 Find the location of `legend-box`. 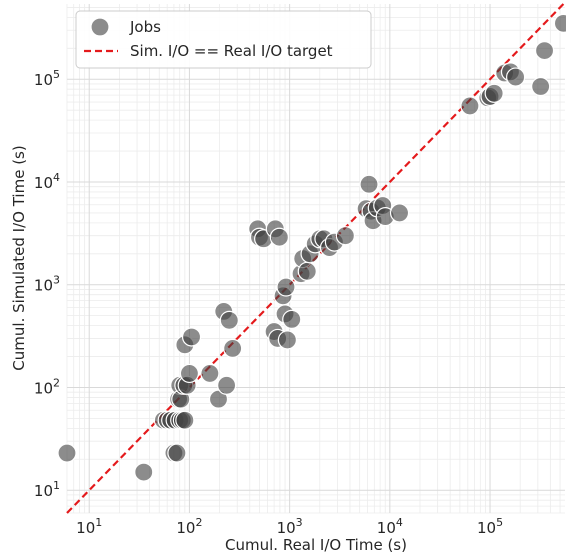

legend-box is located at coordinates (223, 39).